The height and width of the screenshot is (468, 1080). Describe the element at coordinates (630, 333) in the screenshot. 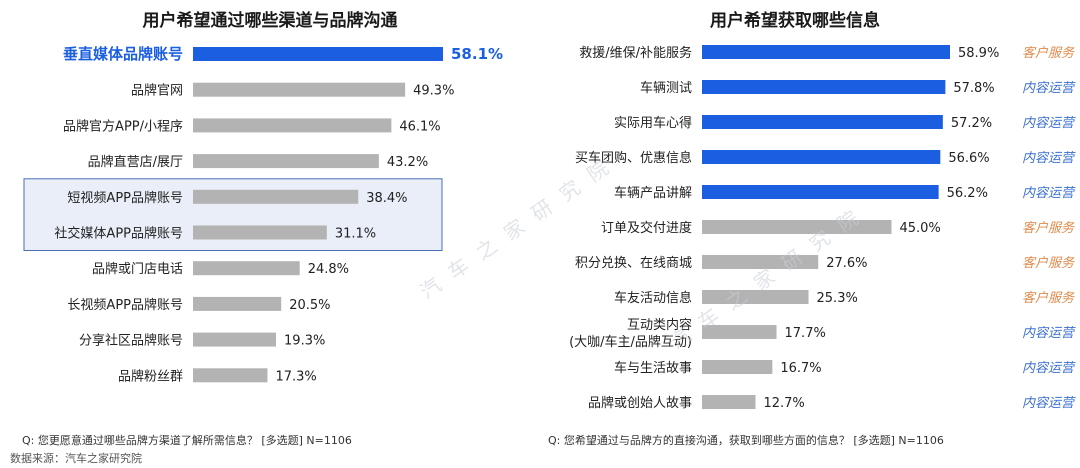

I see `right-category-label: 互动类内容(大咖/车主/品牌互动)` at that location.